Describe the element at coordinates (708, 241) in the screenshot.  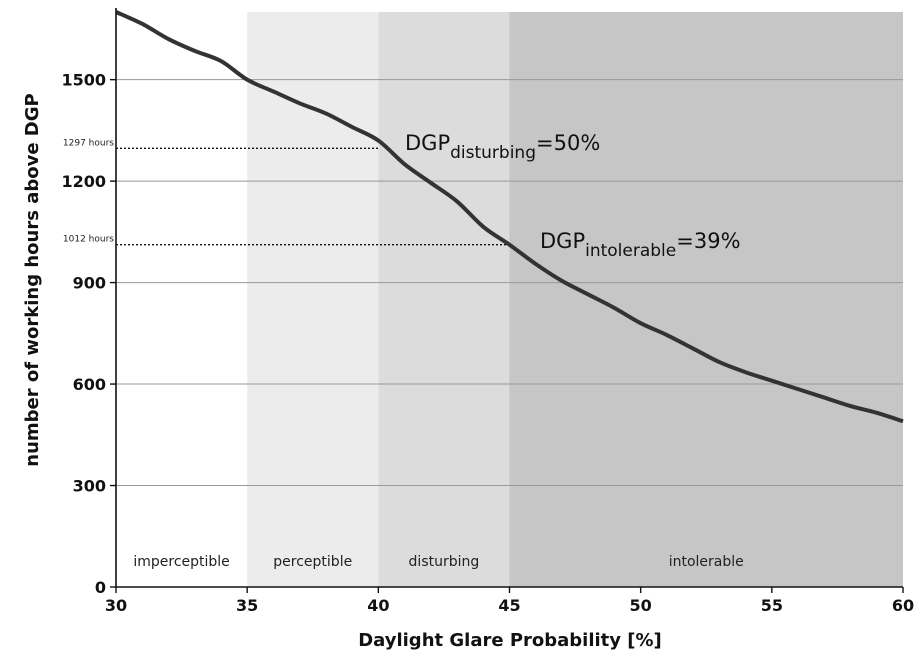
I see `annotation-intolerable-value: =39%` at that location.